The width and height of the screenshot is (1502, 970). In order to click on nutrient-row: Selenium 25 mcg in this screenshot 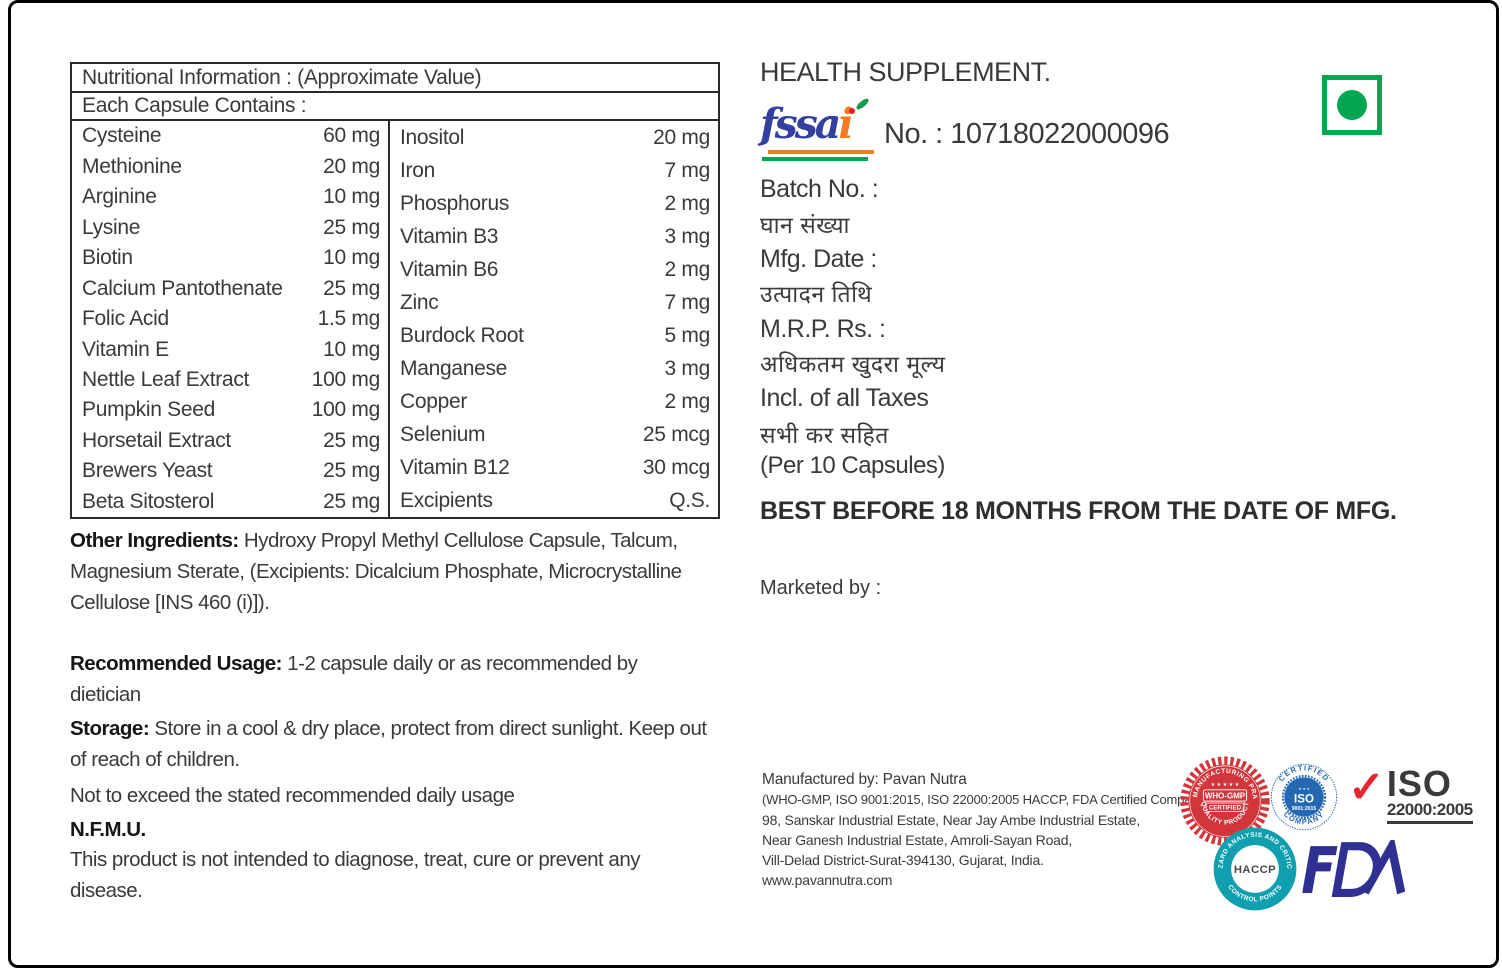, I will do `click(554, 434)`.